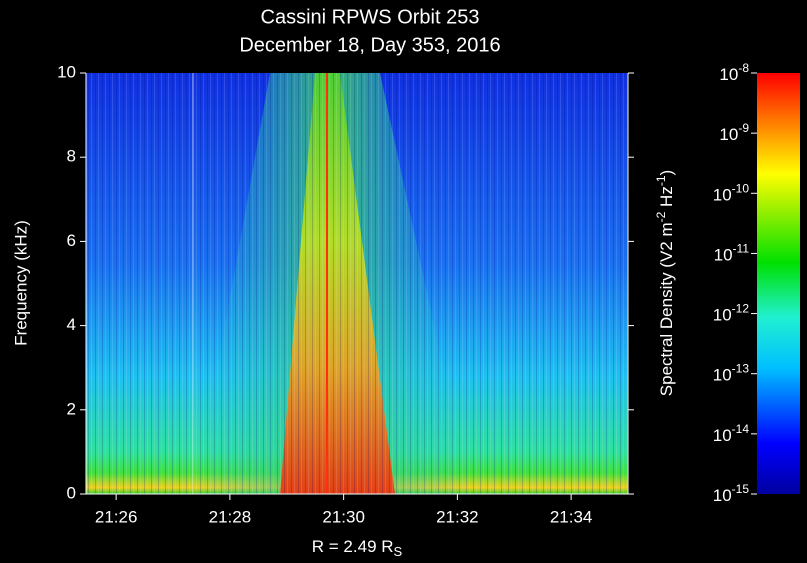  Describe the element at coordinates (116, 516) in the screenshot. I see `x-tick-label: 21:26` at that location.